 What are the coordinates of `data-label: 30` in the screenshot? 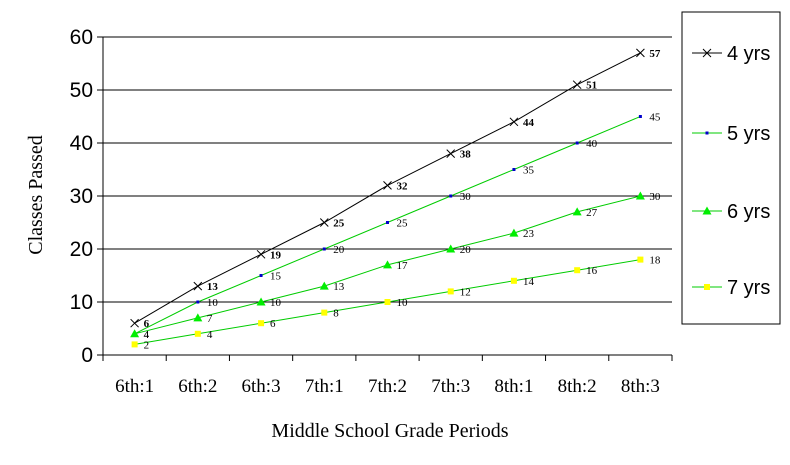 It's located at (466, 197).